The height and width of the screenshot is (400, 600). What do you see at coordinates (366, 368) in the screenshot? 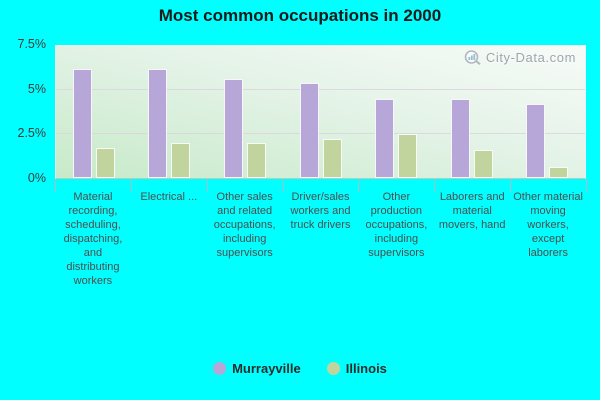
I see `legend-label: Illinois` at bounding box center [366, 368].